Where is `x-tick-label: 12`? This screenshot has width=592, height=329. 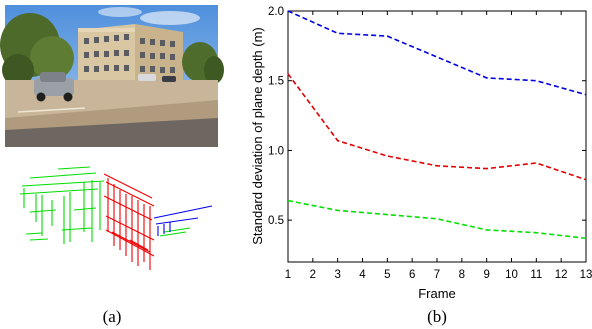
x-tick-label: 12 is located at coordinates (561, 275).